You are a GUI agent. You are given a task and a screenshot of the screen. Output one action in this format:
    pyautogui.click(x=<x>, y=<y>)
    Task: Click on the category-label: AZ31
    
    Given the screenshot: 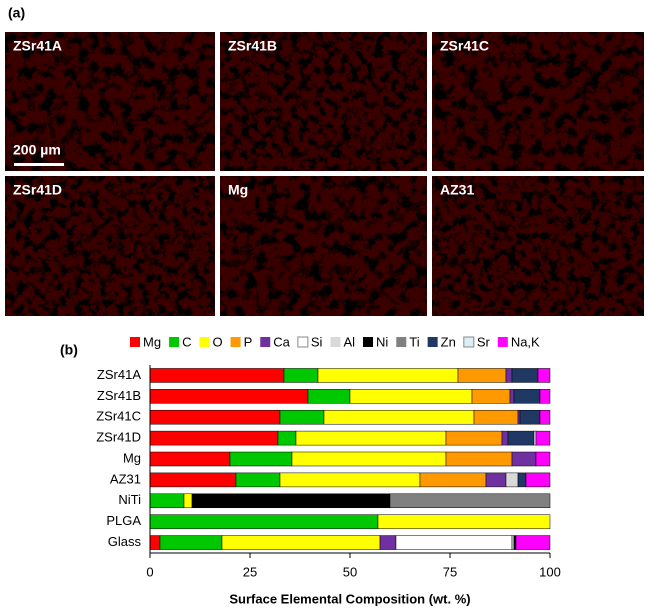 What is the action you would take?
    pyautogui.click(x=125, y=478)
    